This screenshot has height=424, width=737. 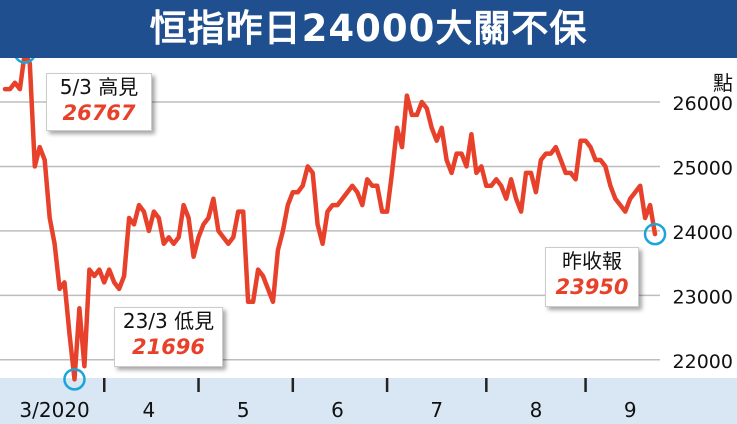 What do you see at coordinates (243, 410) in the screenshot?
I see `x-tick-label: 5` at bounding box center [243, 410].